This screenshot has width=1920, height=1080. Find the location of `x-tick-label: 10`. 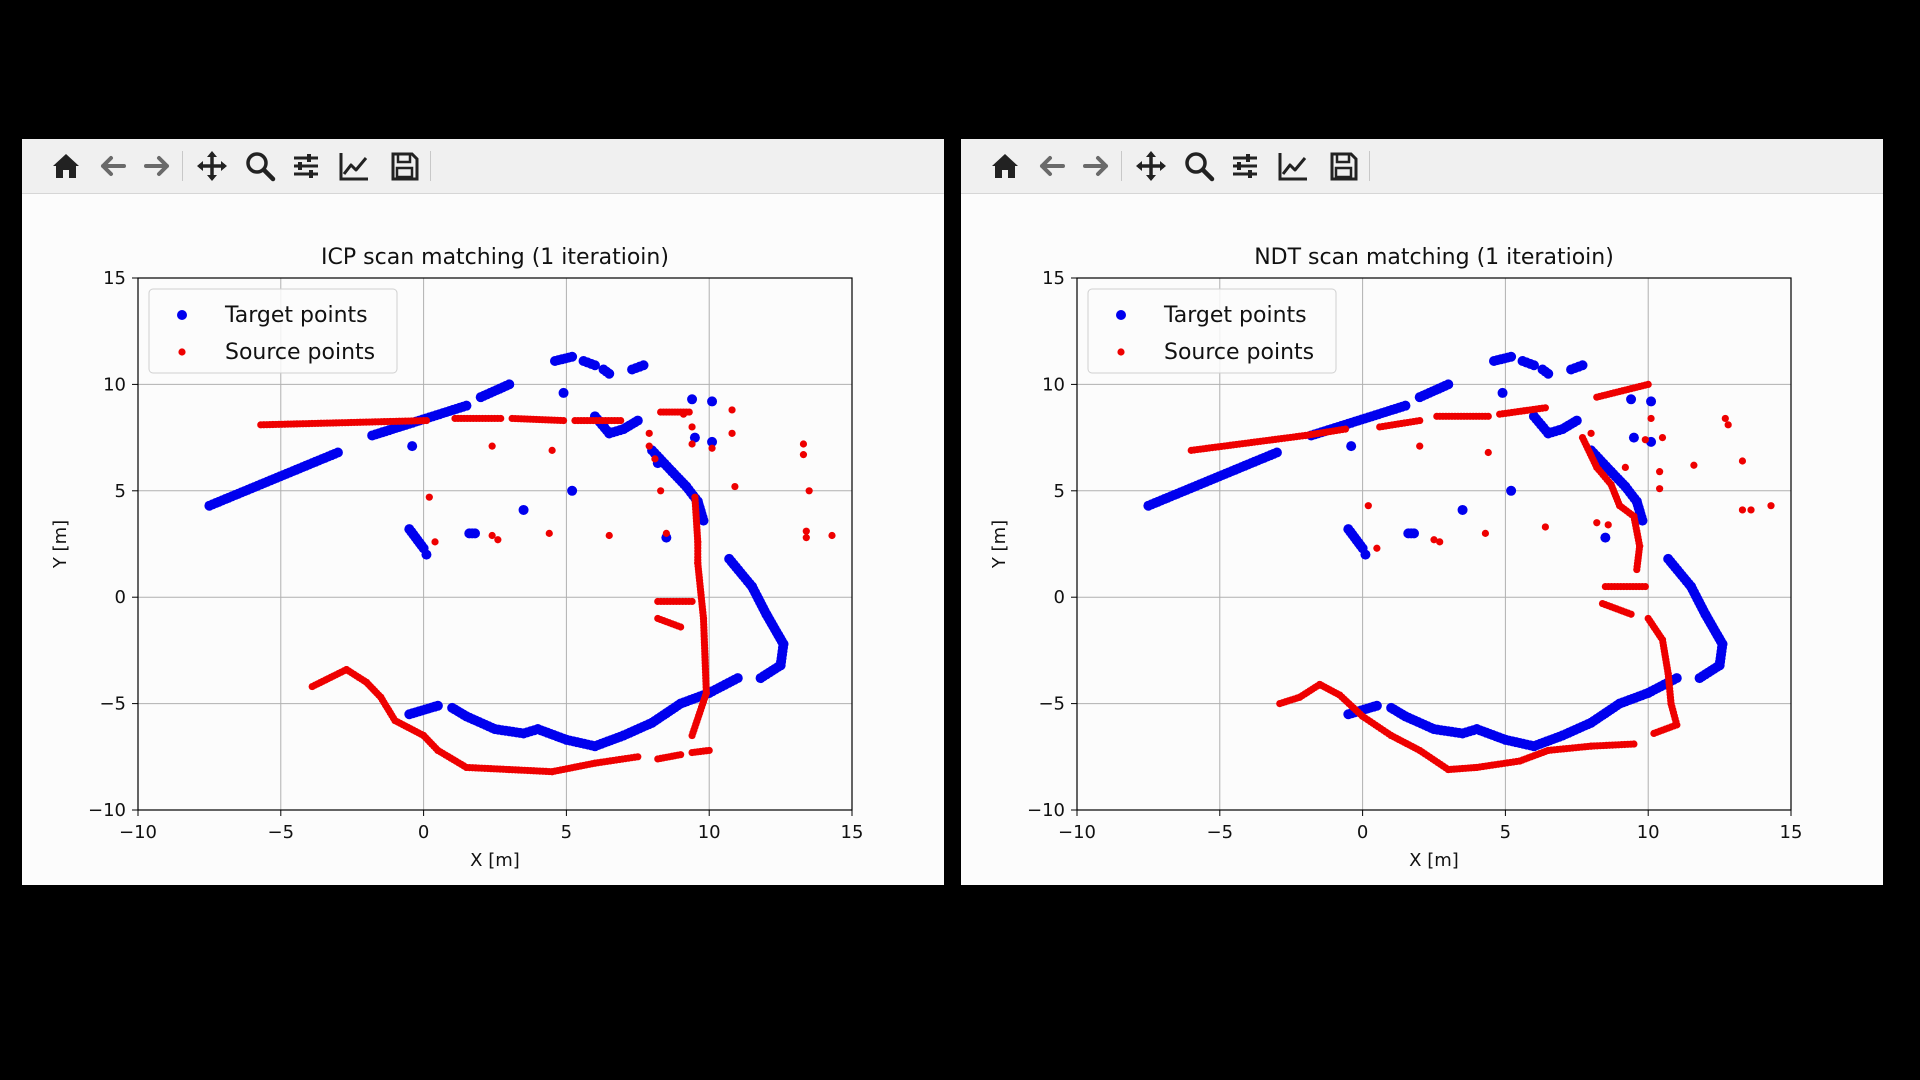

x-tick-label: 10 is located at coordinates (709, 832).